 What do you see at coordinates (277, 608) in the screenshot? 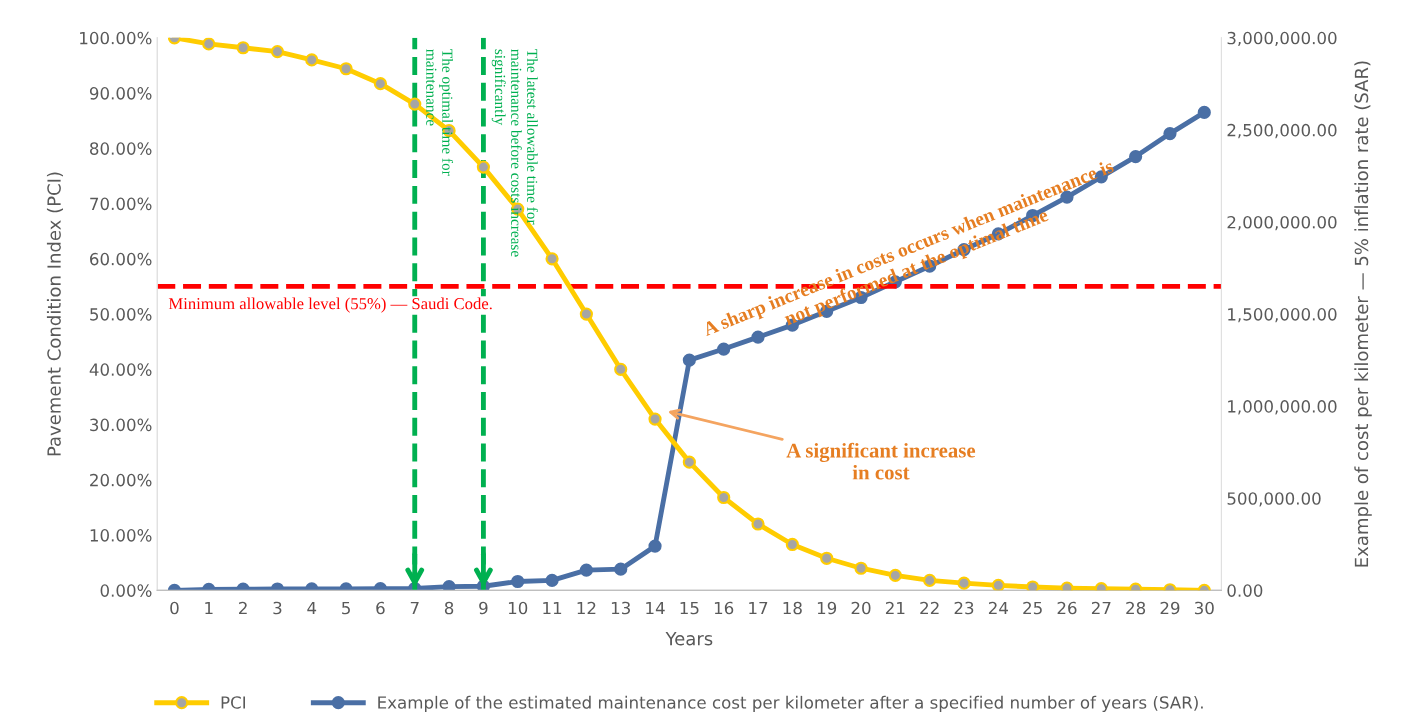
I see `x-tick-label: 3` at bounding box center [277, 608].